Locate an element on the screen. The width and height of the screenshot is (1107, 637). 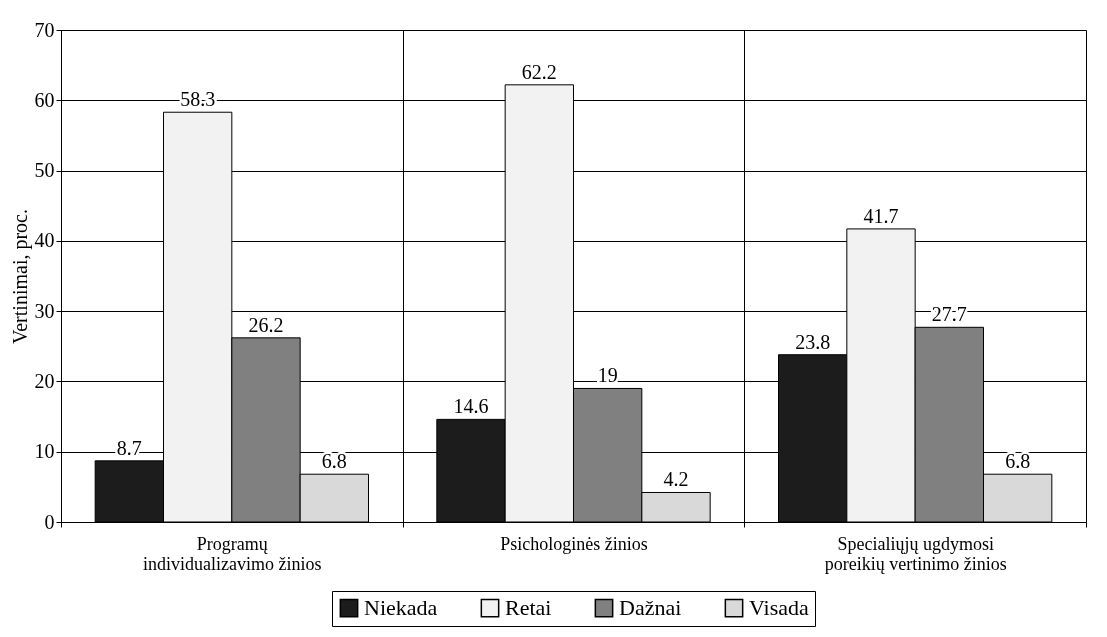
y-tick-label: 40 is located at coordinates (44, 240).